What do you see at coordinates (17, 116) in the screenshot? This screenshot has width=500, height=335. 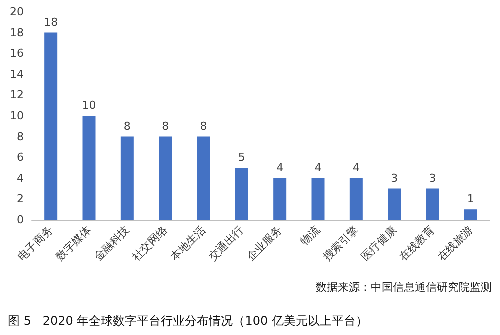 I see `y-tick-label: 10` at bounding box center [17, 116].